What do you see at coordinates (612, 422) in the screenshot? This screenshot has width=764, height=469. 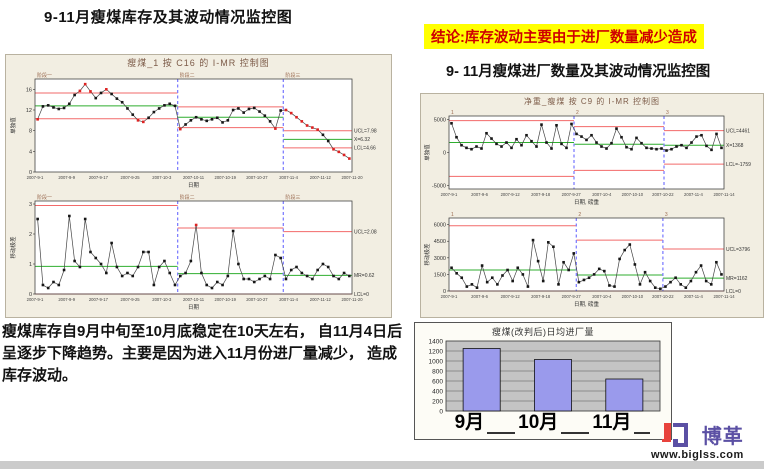 I see `bar-category-label: 11月` at bounding box center [612, 422].